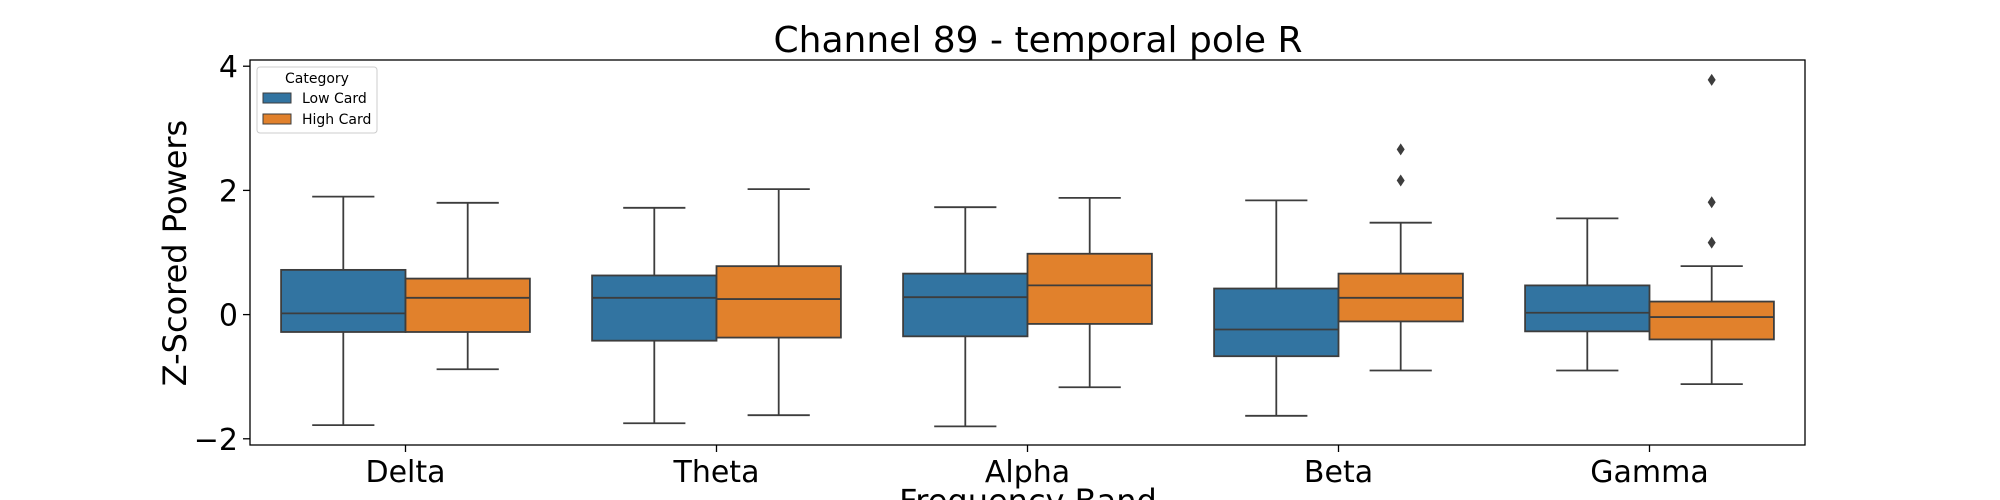 The image size is (2000, 500). What do you see at coordinates (277, 98) in the screenshot?
I see `legend-swatch-low-card` at bounding box center [277, 98].